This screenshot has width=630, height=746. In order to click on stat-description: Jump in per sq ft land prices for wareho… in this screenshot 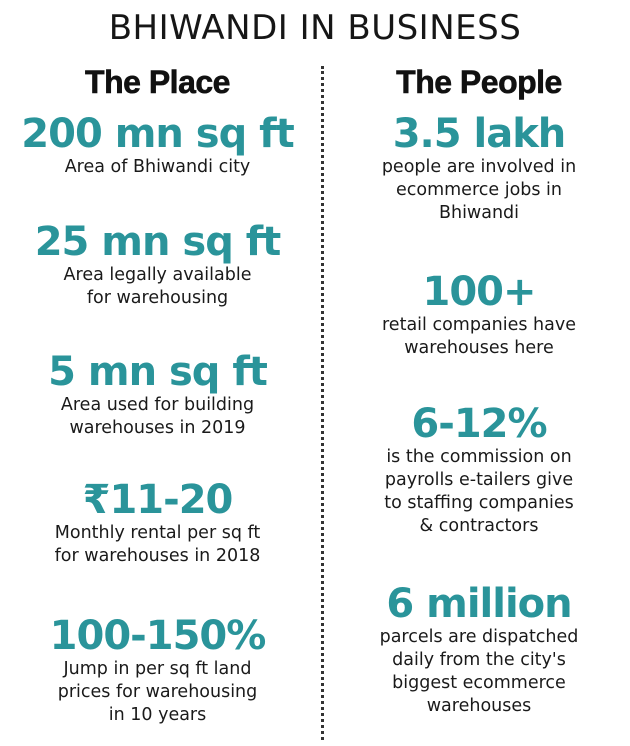, I will do `click(157, 692)`.